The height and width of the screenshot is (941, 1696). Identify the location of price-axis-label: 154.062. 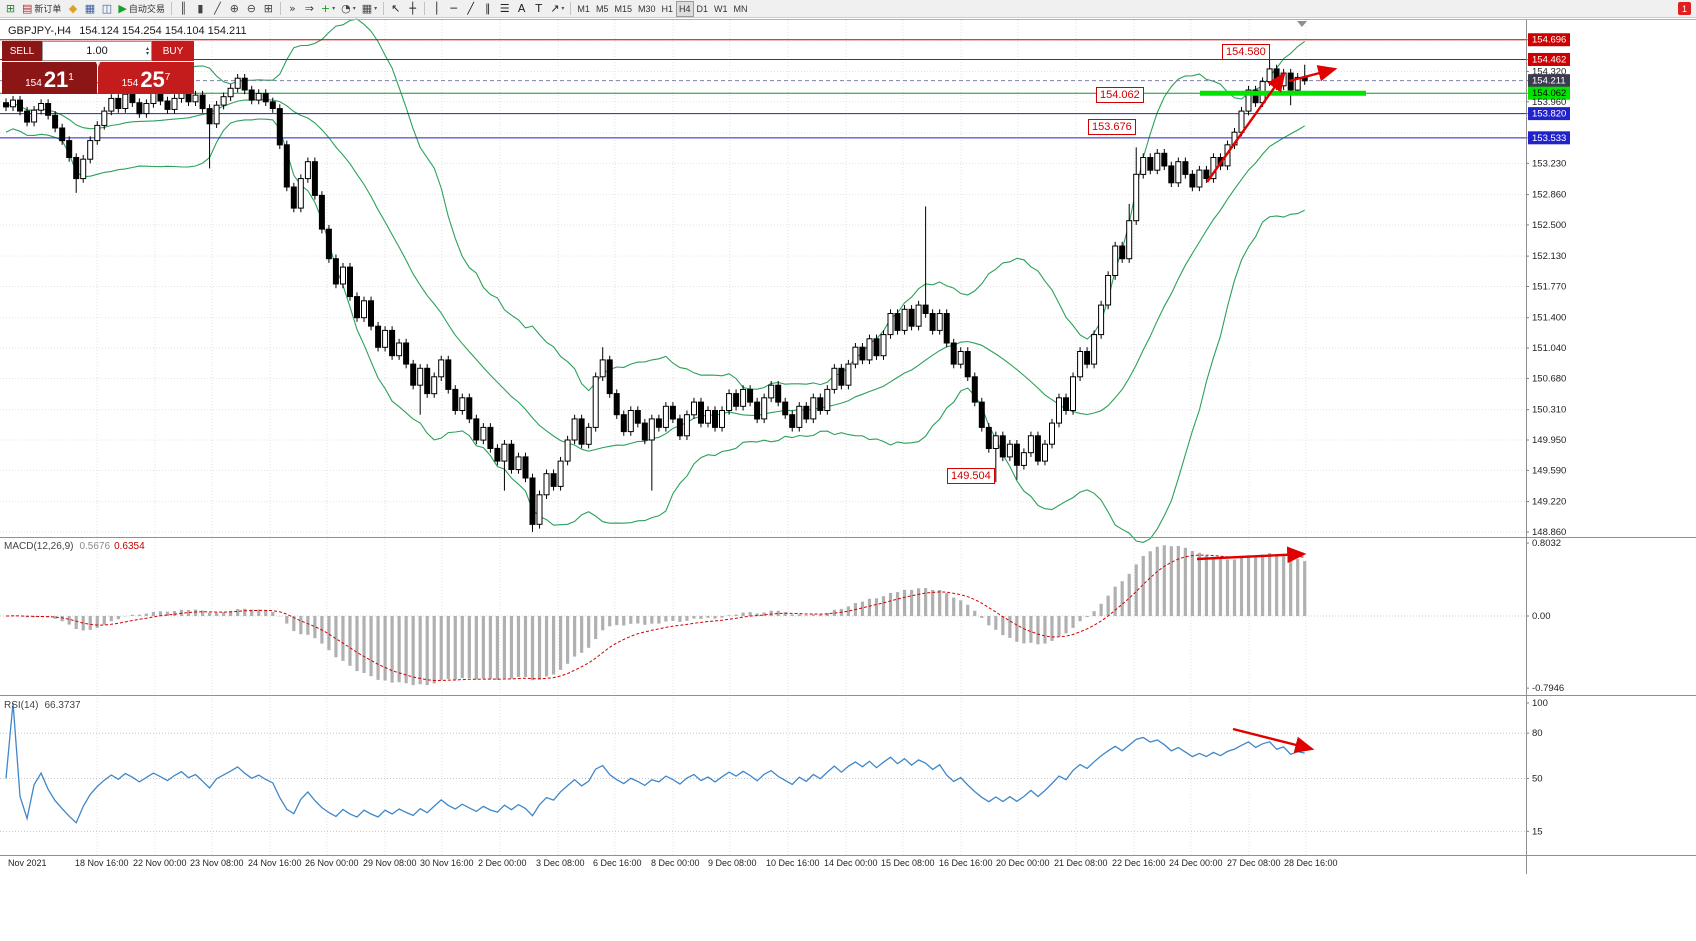
(1549, 93).